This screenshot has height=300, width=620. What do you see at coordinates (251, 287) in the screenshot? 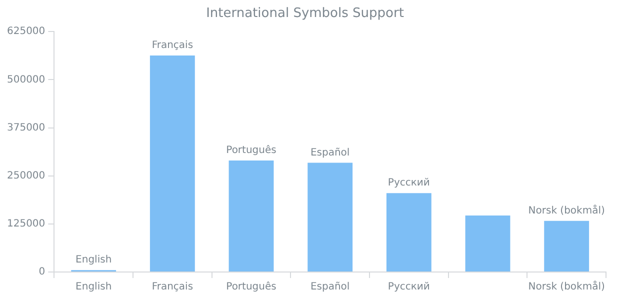
I see `x-tick-label: Português` at bounding box center [251, 287].